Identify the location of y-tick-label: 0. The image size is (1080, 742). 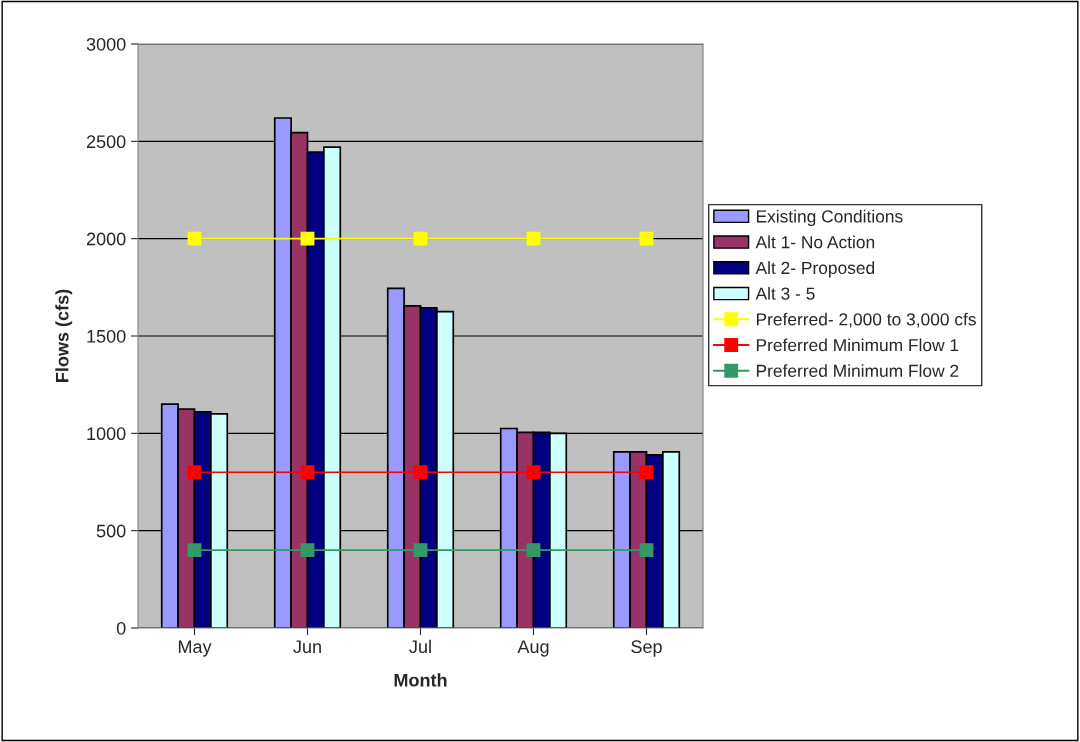
(121, 628).